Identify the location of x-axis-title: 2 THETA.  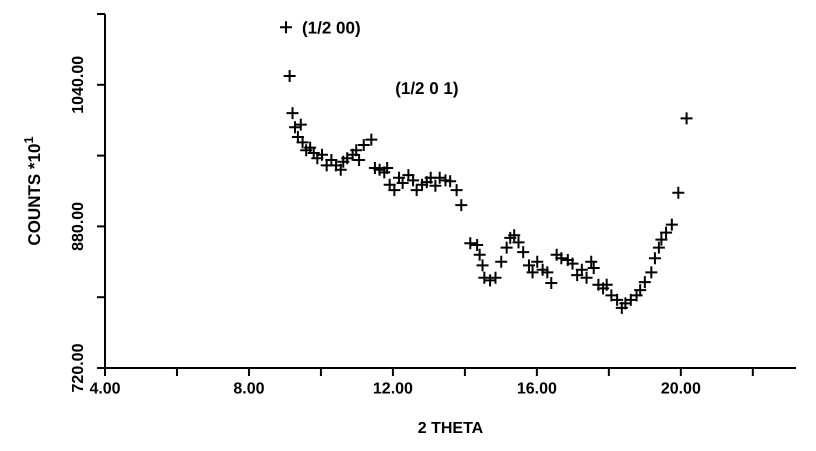
(451, 428).